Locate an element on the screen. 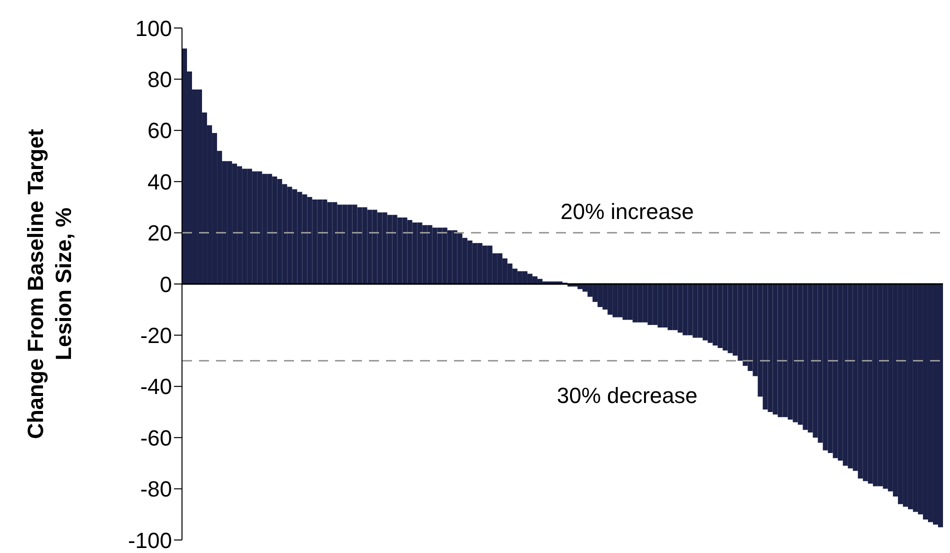 This screenshot has width=950, height=553. y-tick-label: -40 is located at coordinates (156, 387).